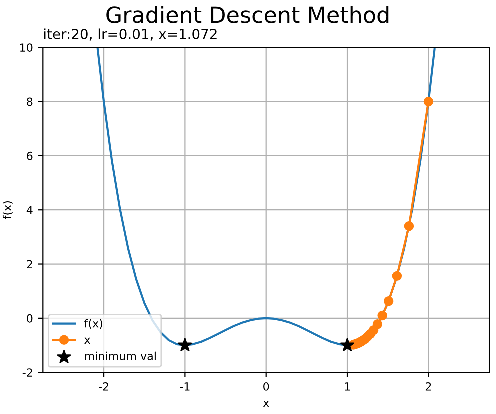  What do you see at coordinates (30, 318) in the screenshot?
I see `y-tick-label: 0` at bounding box center [30, 318].